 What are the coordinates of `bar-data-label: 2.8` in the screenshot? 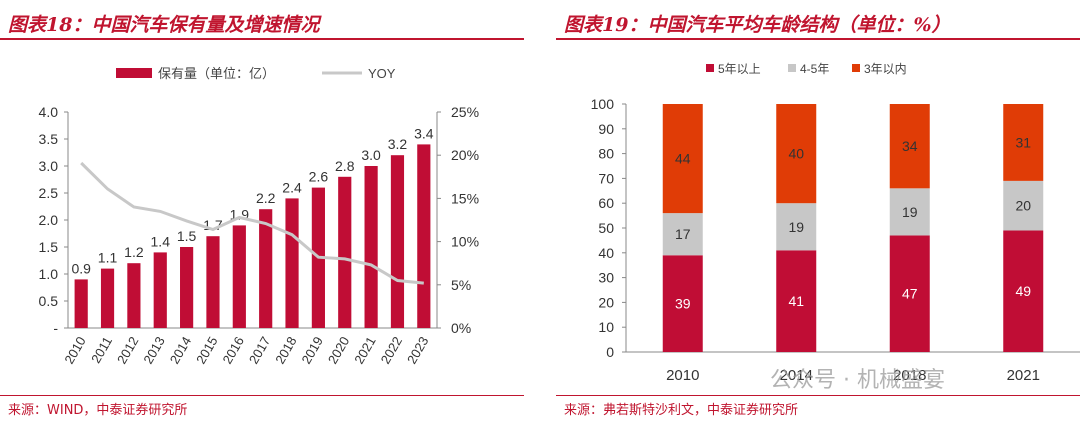 It's located at (345, 166).